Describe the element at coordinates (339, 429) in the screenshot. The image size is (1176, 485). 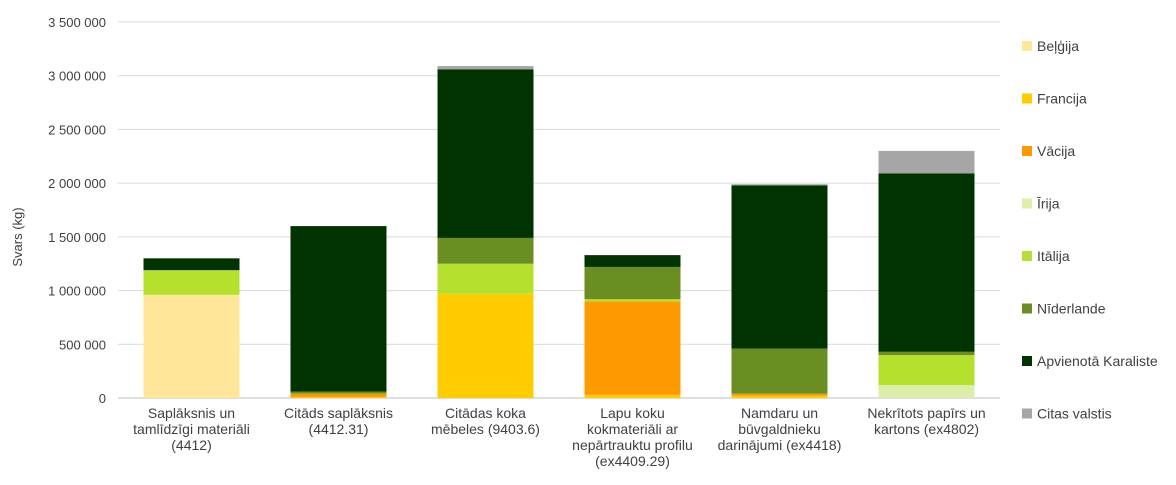
I see `x-tick-label-line: (4412.31)` at that location.